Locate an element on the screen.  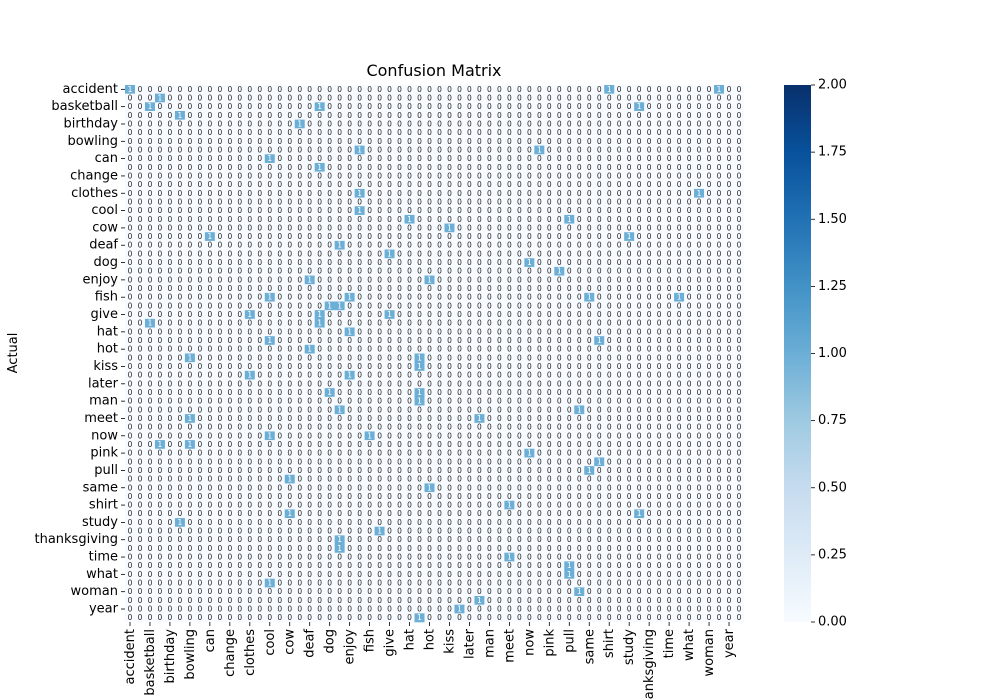
cell-annotation: 1 is located at coordinates (569, 219).